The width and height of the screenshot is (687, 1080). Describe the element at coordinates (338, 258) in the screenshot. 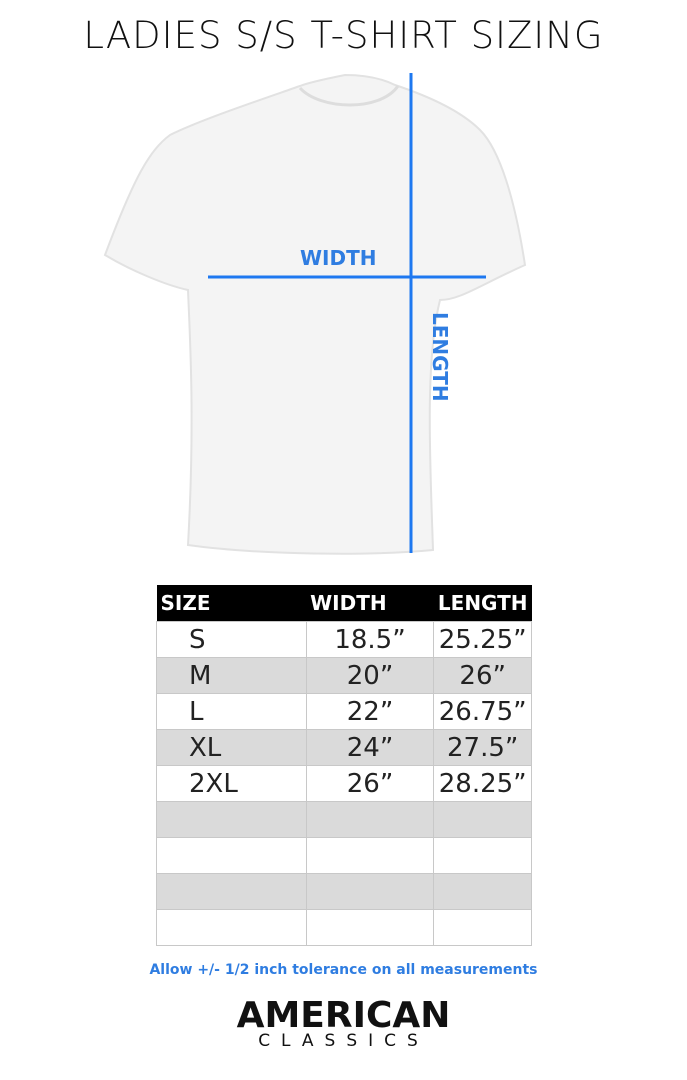

I see `width-label: WIDTH` at that location.